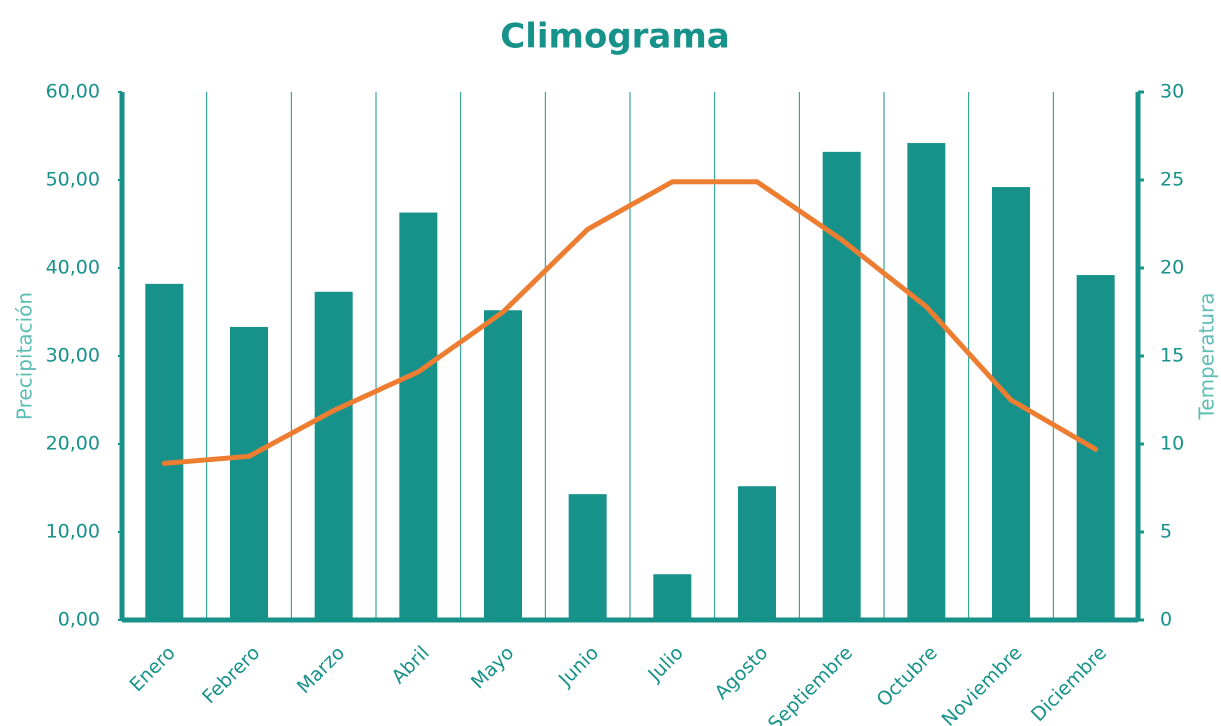 The image size is (1221, 726). I want to click on y2-tick-label: 0, so click(1166, 620).